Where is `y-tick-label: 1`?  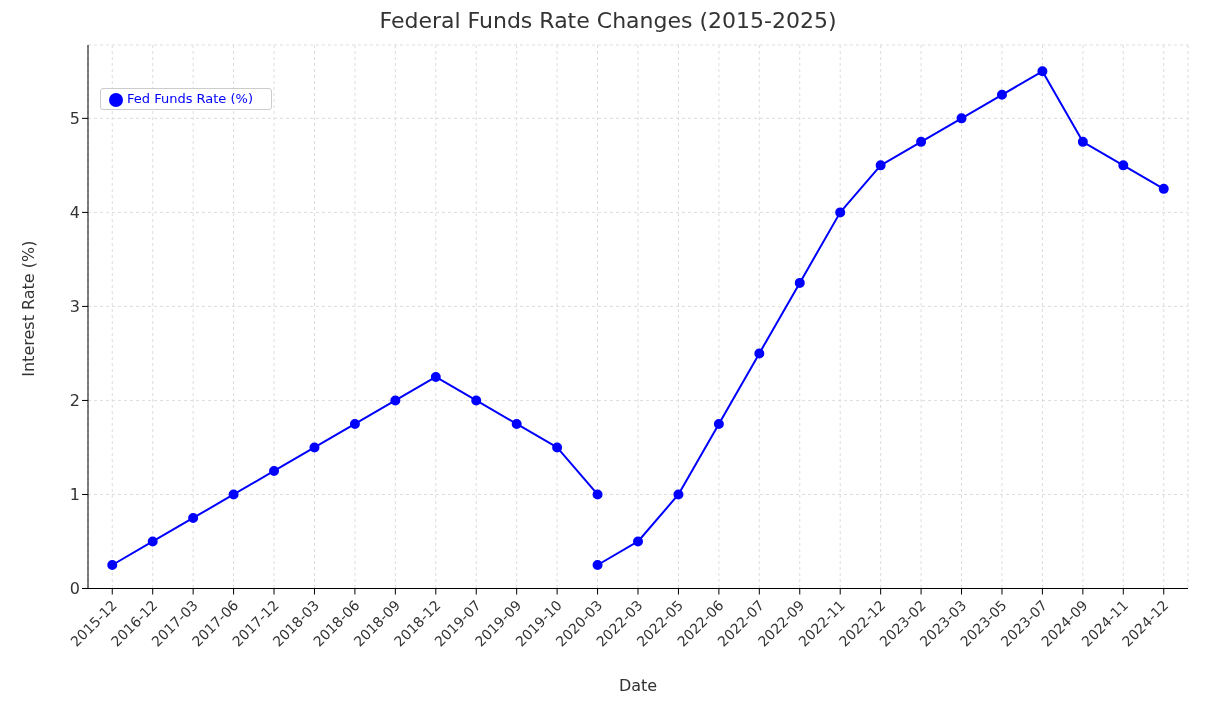 y-tick-label: 1 is located at coordinates (74, 495).